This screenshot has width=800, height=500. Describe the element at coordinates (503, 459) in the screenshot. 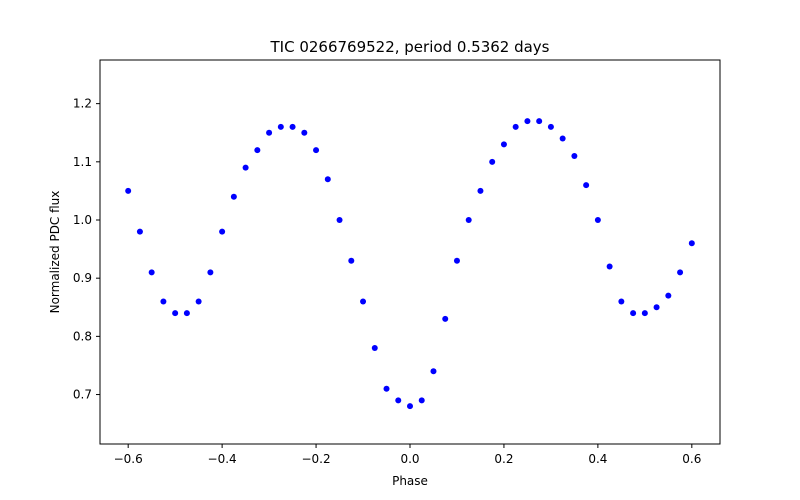

I see `x-tick-label: 0.2` at that location.